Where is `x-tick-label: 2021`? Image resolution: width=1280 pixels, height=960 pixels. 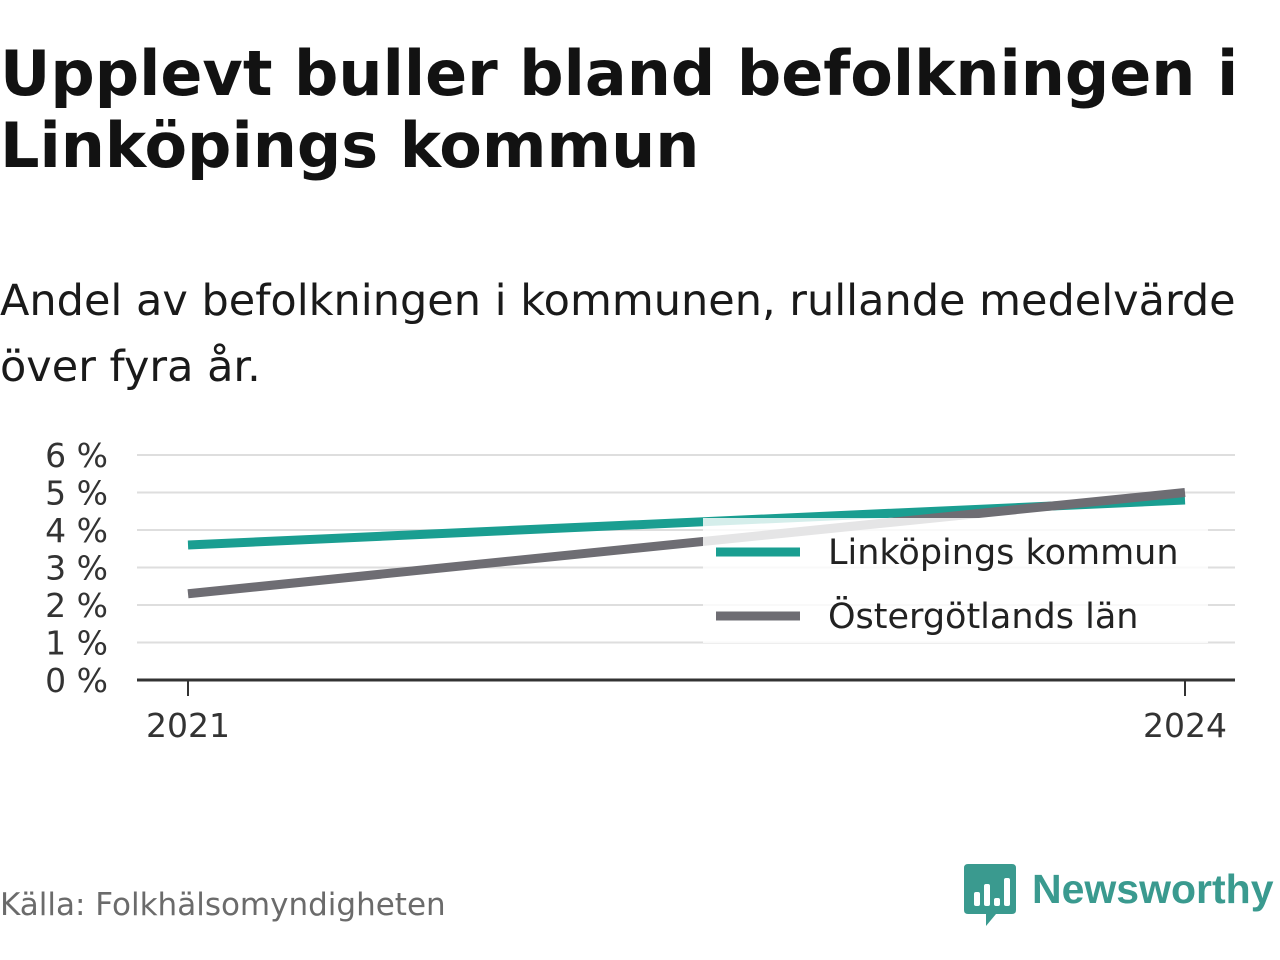 x-tick-label: 2021 is located at coordinates (188, 725).